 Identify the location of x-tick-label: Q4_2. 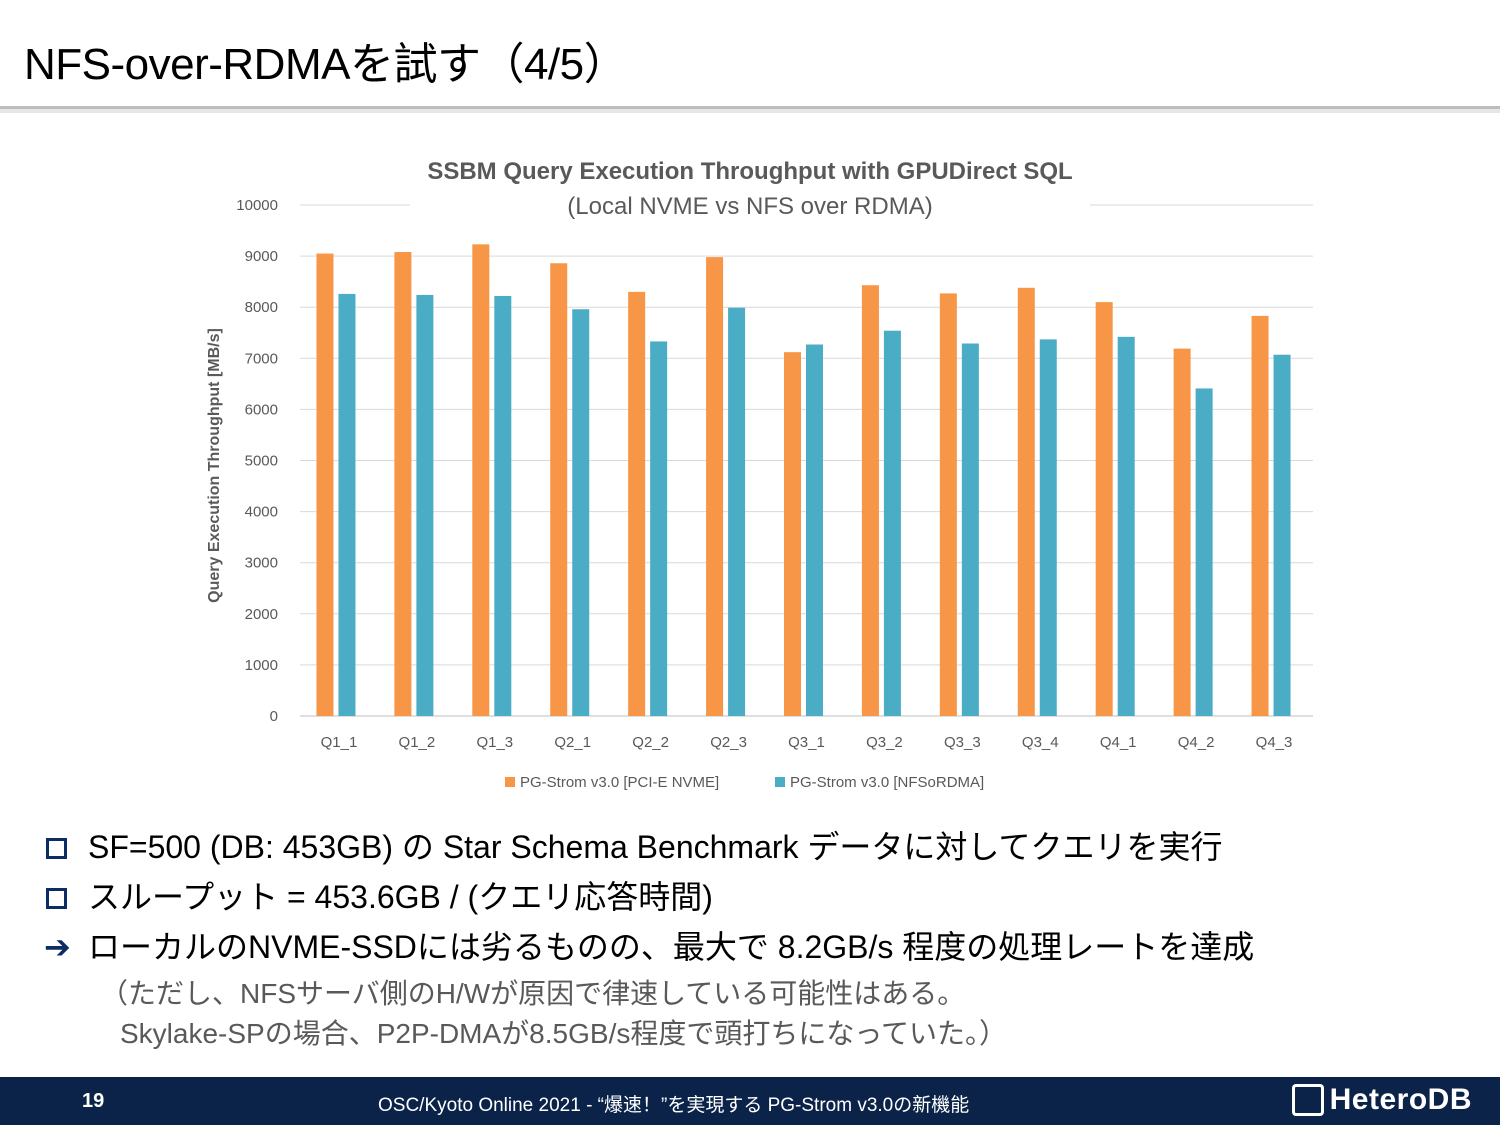
(1196, 742).